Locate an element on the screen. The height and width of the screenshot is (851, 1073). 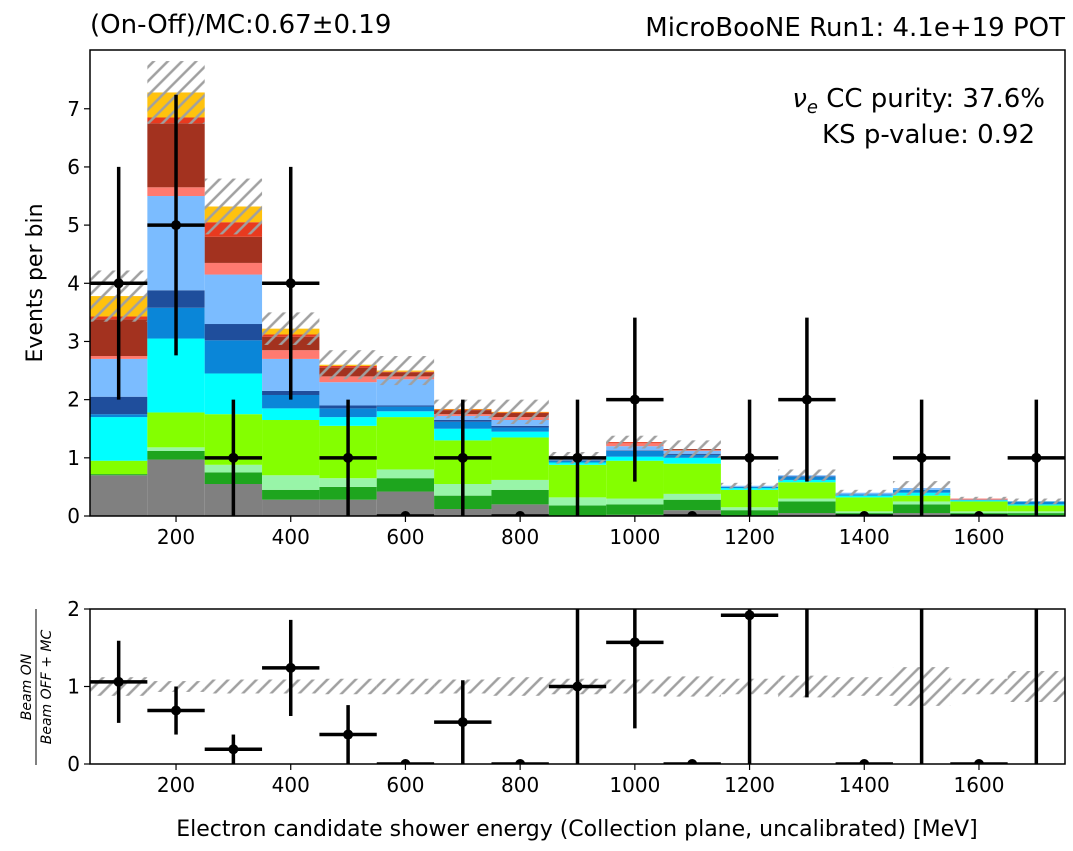
y-tick-label: 7 is located at coordinates (73, 109).